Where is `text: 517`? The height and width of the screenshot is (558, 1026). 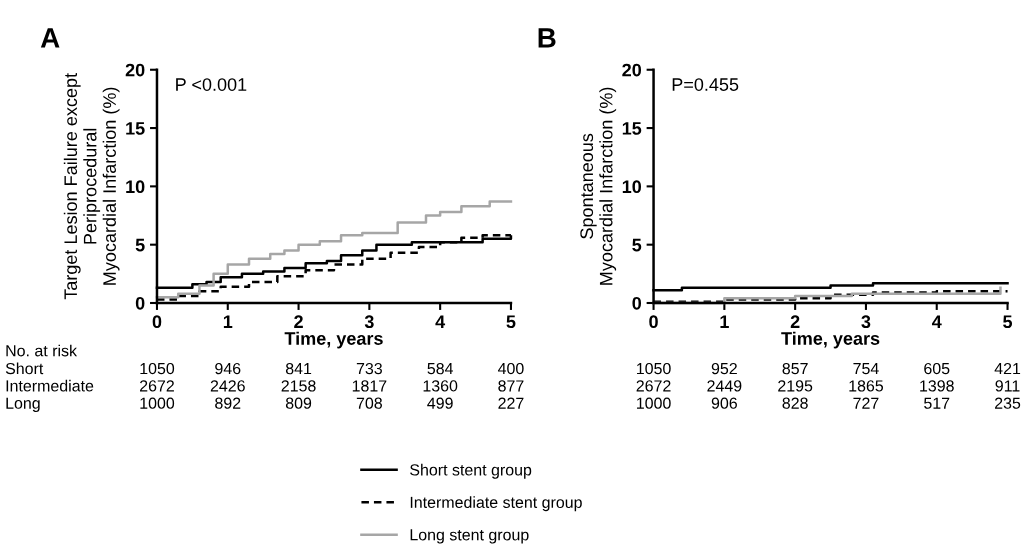
text: 517 is located at coordinates (937, 403).